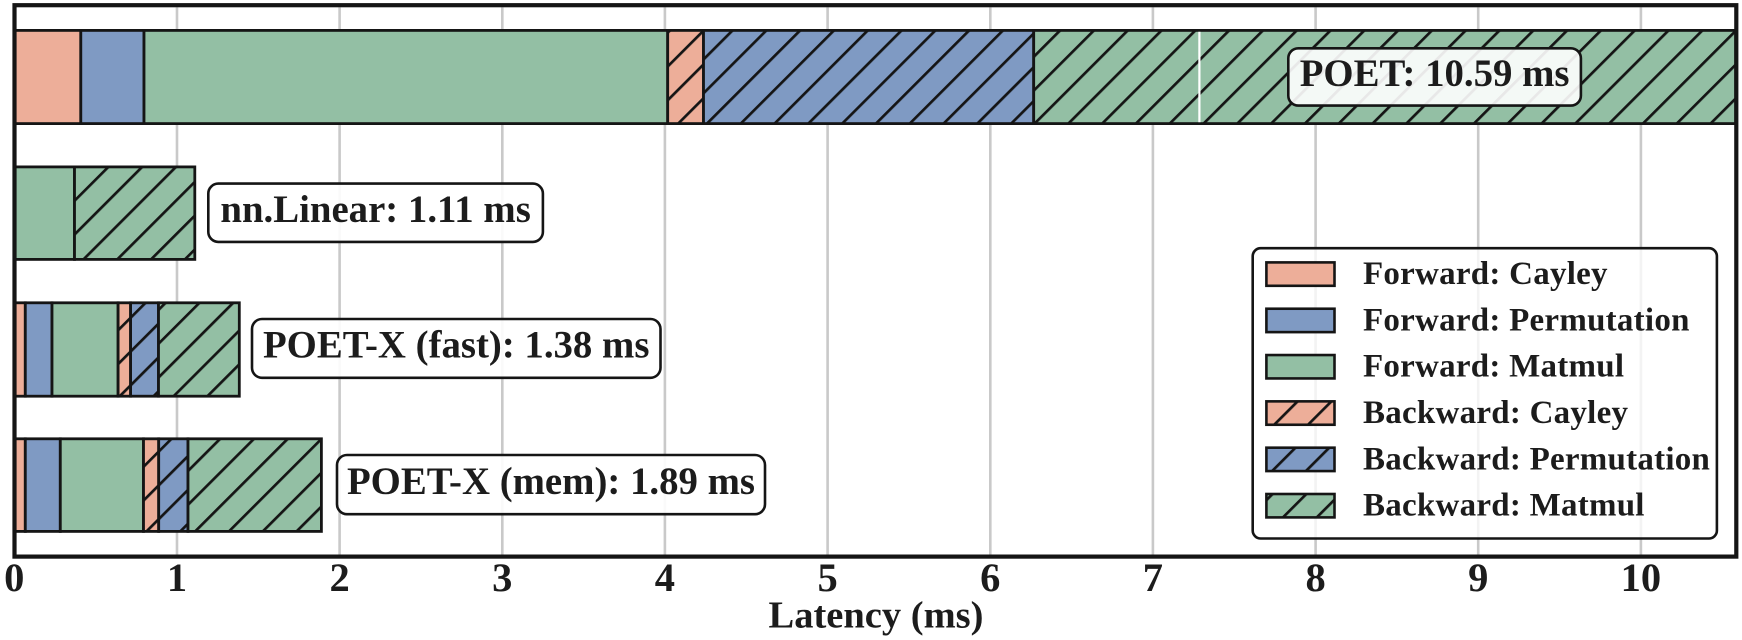 The image size is (1742, 640). What do you see at coordinates (177, 577) in the screenshot?
I see `svg-text: 1` at bounding box center [177, 577].